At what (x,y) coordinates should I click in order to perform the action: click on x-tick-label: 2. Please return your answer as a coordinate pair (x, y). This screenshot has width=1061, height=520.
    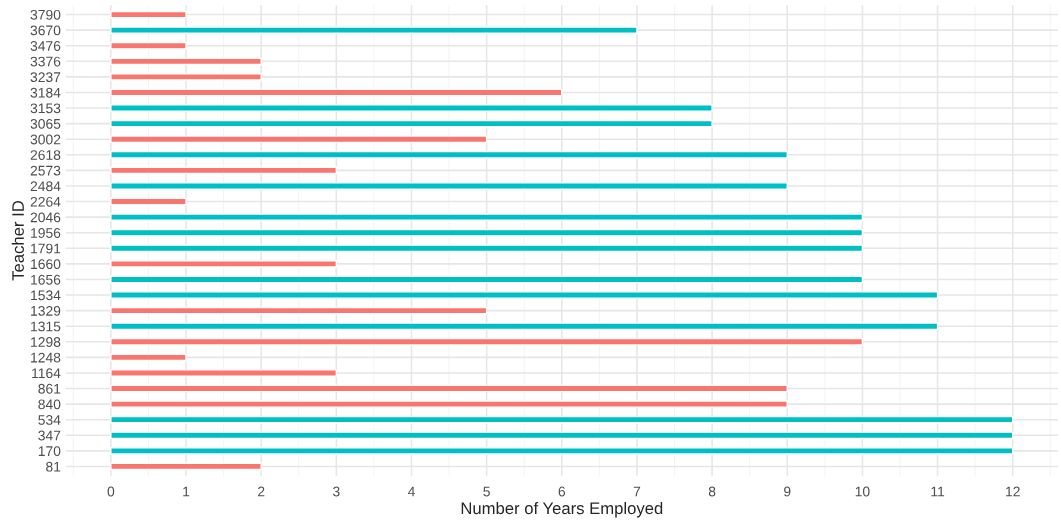
    Looking at the image, I should click on (261, 491).